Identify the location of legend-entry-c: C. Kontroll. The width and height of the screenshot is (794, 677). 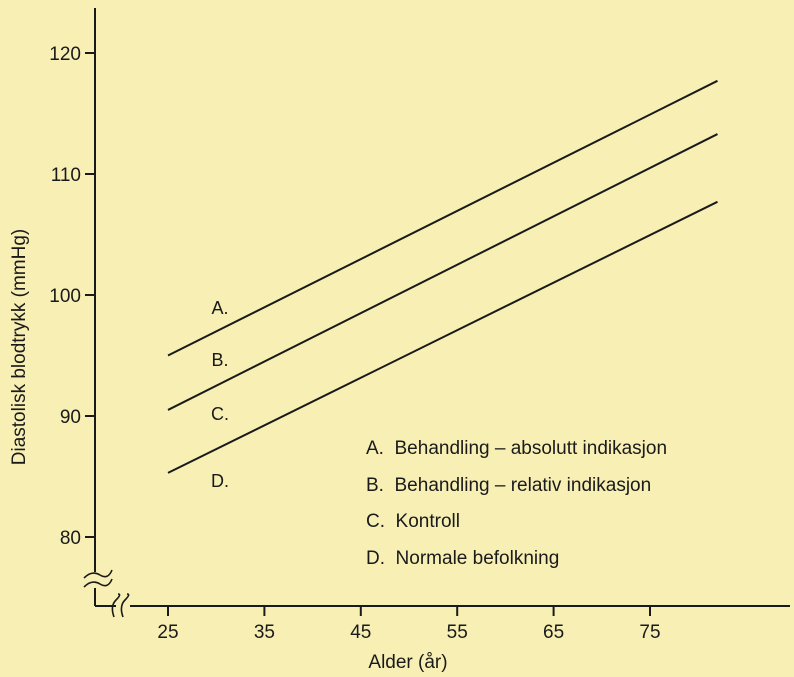
(413, 521).